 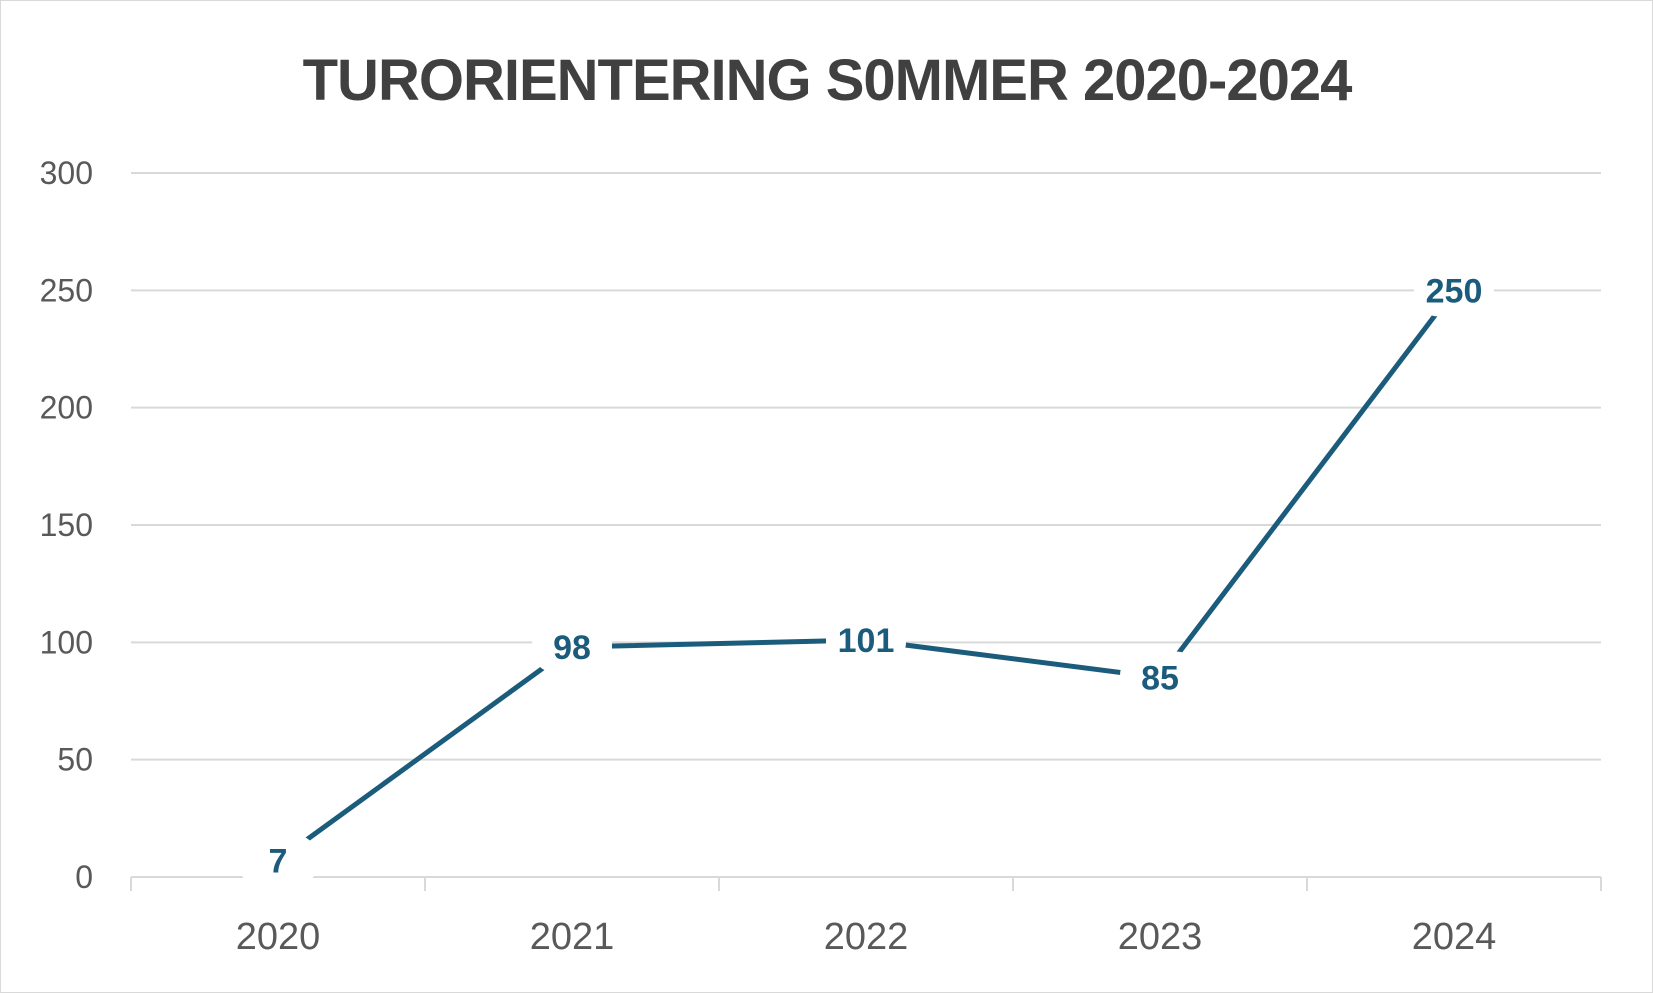 I want to click on y-tick-label: 300, so click(x=66, y=173).